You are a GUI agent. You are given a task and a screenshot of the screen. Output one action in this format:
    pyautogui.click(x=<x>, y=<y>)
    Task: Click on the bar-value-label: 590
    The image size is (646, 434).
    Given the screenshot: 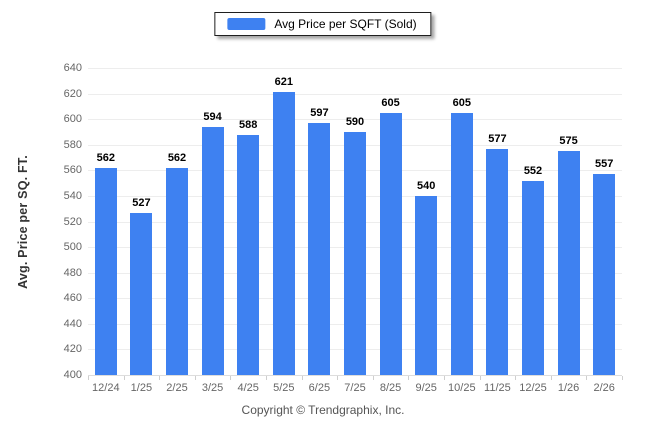 What is the action you would take?
    pyautogui.click(x=355, y=122)
    